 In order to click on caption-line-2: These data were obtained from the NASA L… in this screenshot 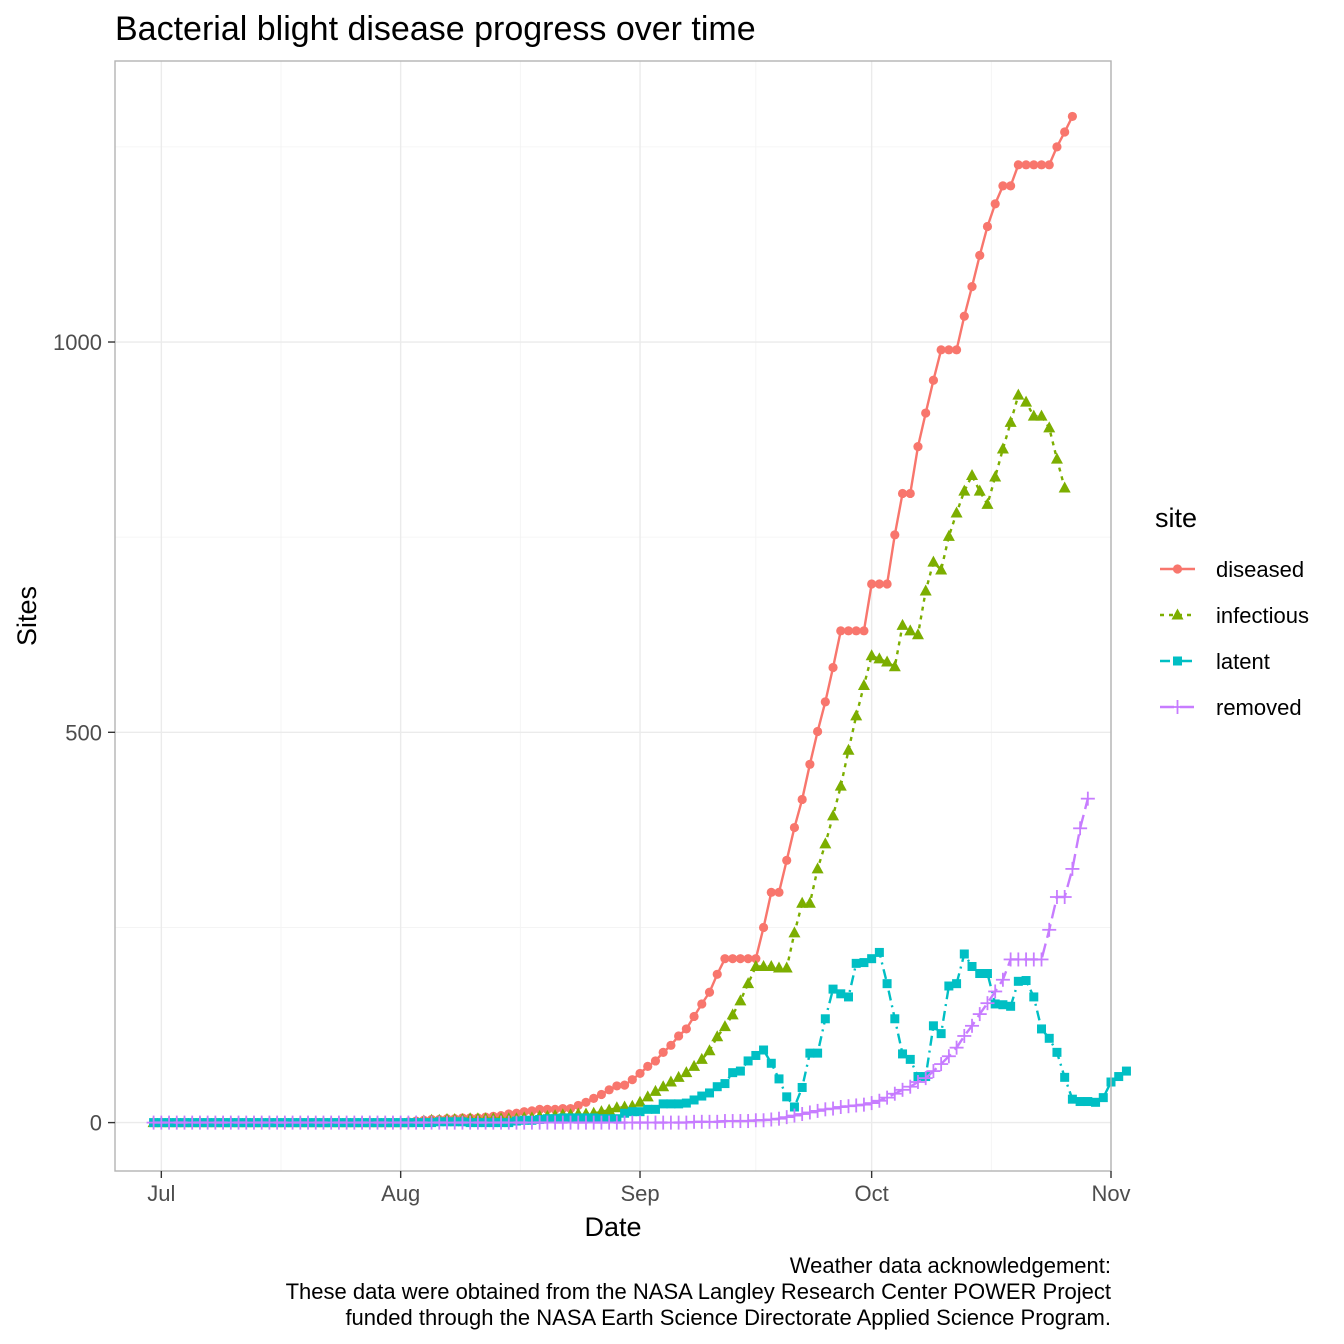, I will do `click(698, 1291)`.